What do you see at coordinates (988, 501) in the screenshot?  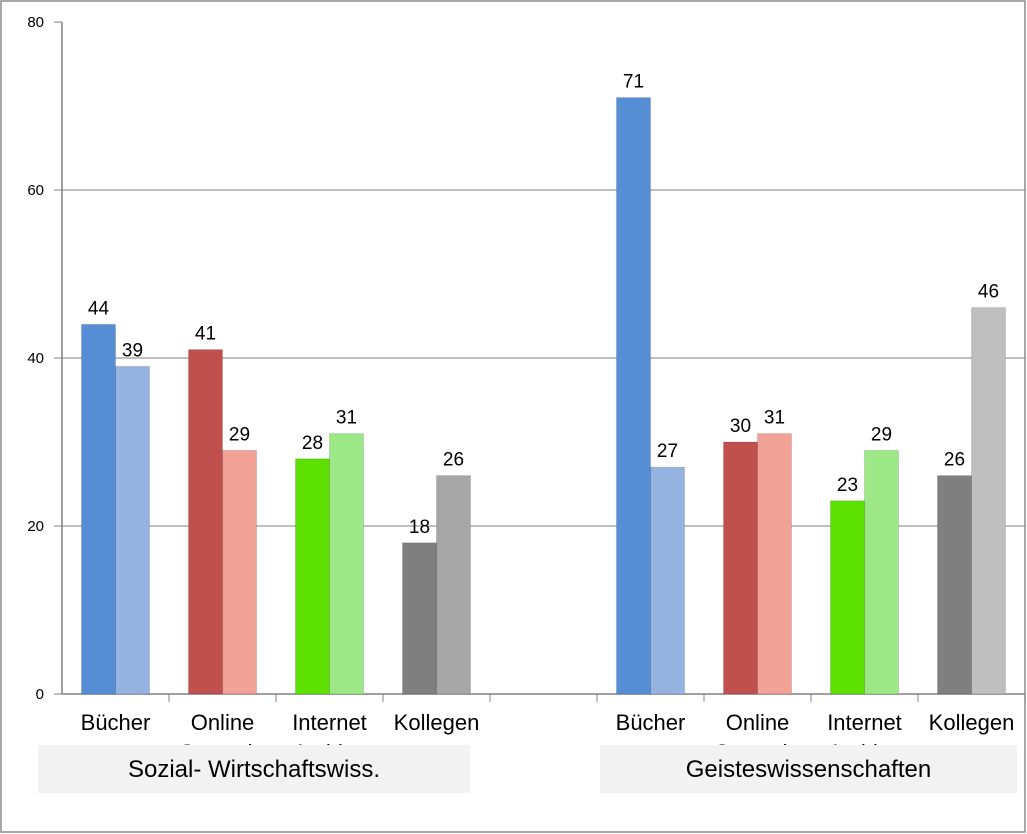 I see `bar-g1-c3-s1` at bounding box center [988, 501].